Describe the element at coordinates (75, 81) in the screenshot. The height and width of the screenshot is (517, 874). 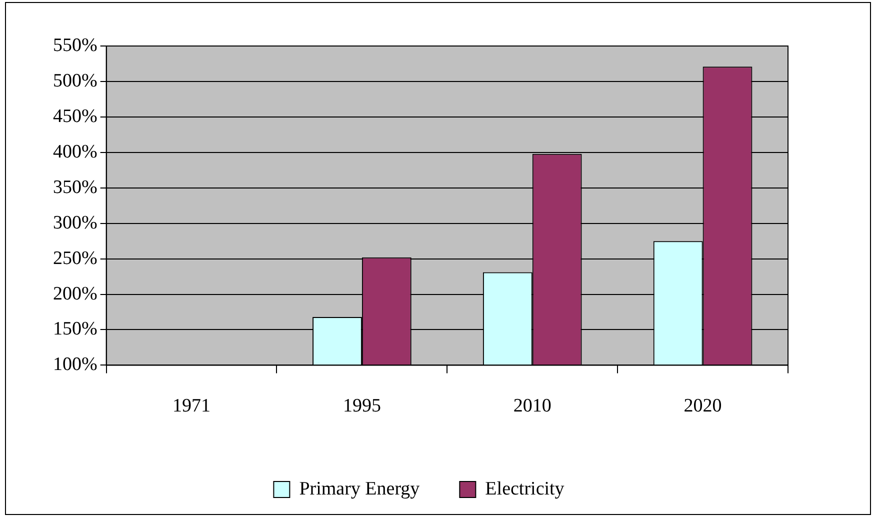
I see `y-tick-label: 500%` at that location.